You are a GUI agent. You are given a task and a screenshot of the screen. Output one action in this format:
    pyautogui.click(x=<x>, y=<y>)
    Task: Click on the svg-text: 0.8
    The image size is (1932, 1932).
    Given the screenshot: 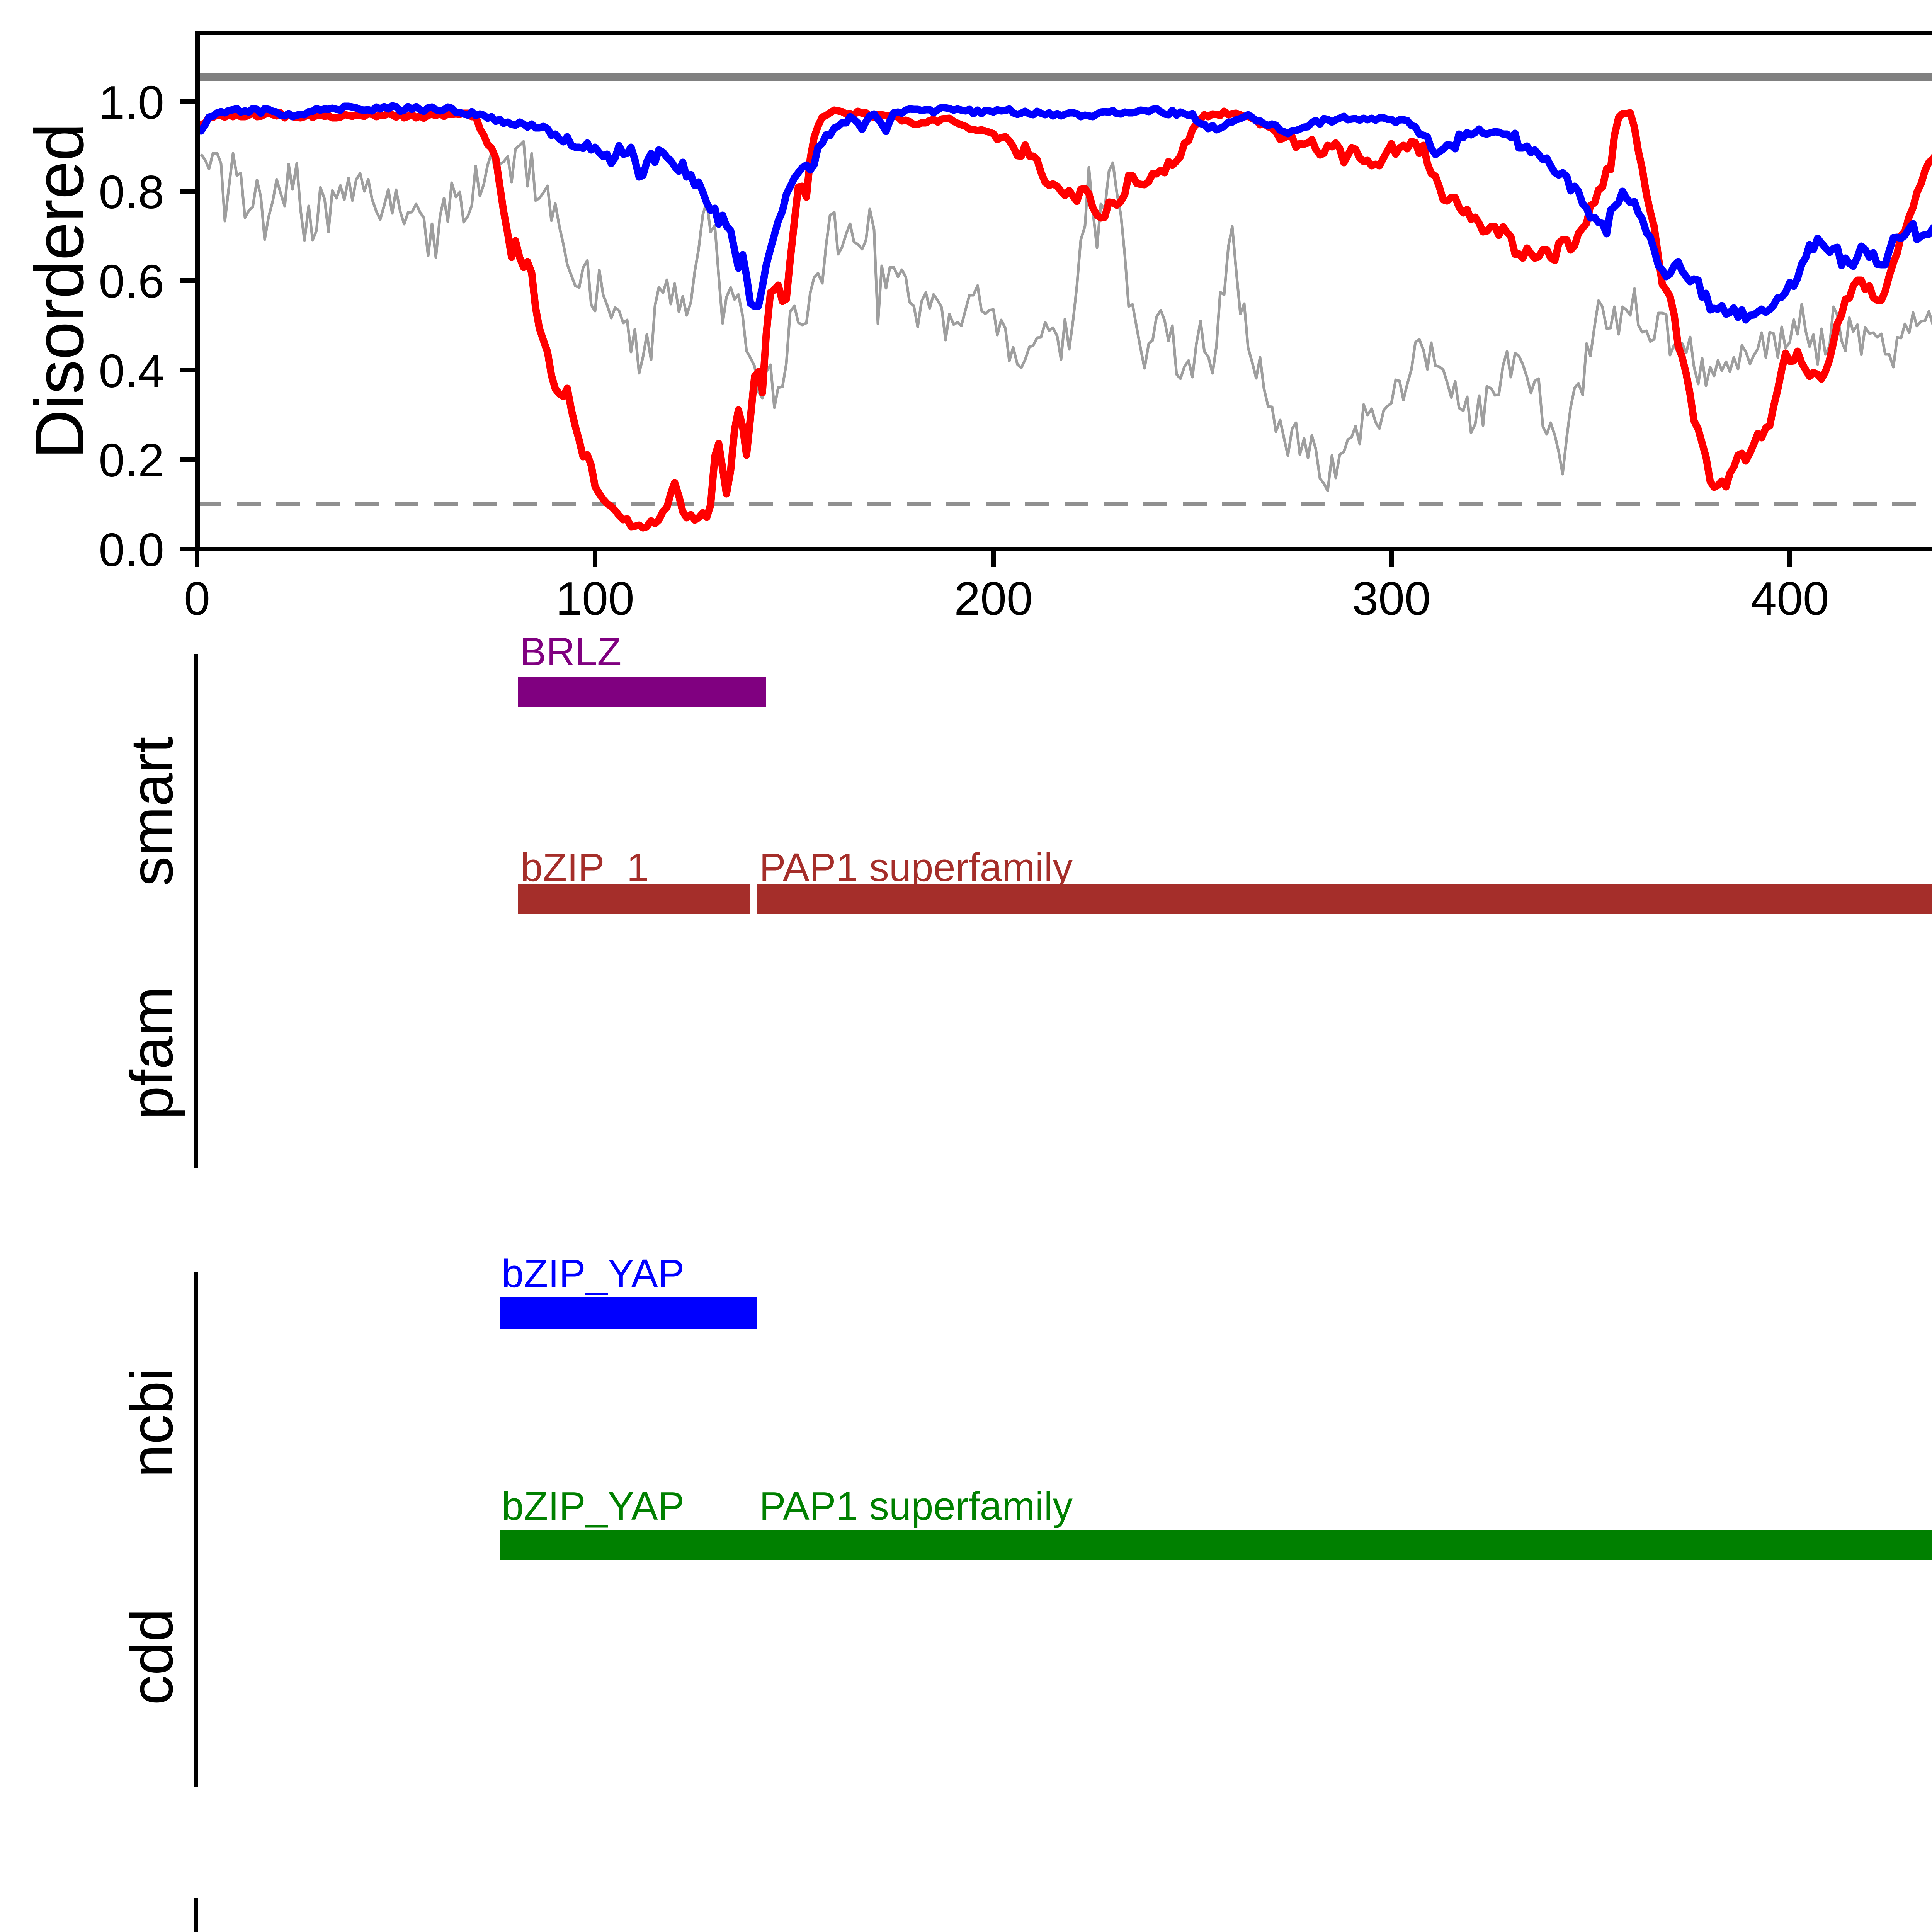 What is the action you would take?
    pyautogui.click(x=131, y=192)
    